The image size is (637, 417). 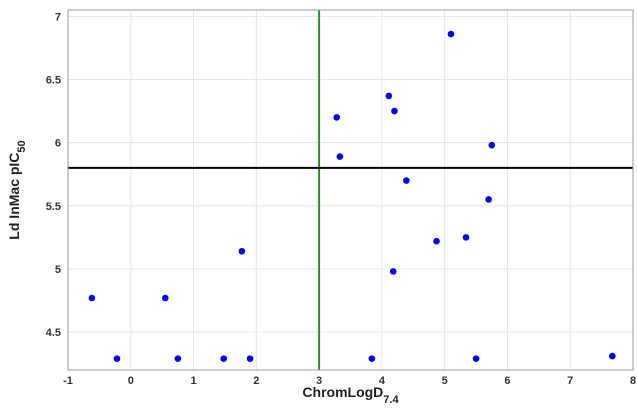 I want to click on x-tick-label: 0, so click(x=131, y=381).